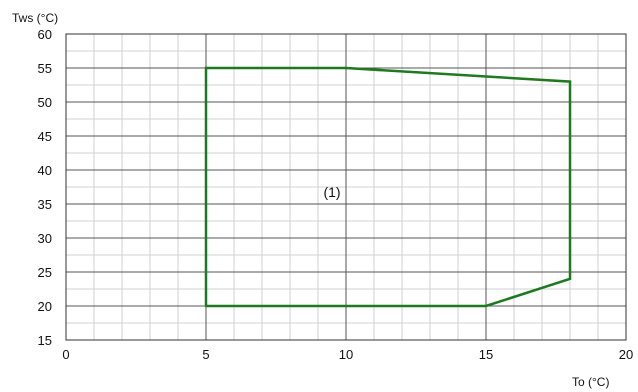  Describe the element at coordinates (346, 354) in the screenshot. I see `x-tick-label: 10` at that location.